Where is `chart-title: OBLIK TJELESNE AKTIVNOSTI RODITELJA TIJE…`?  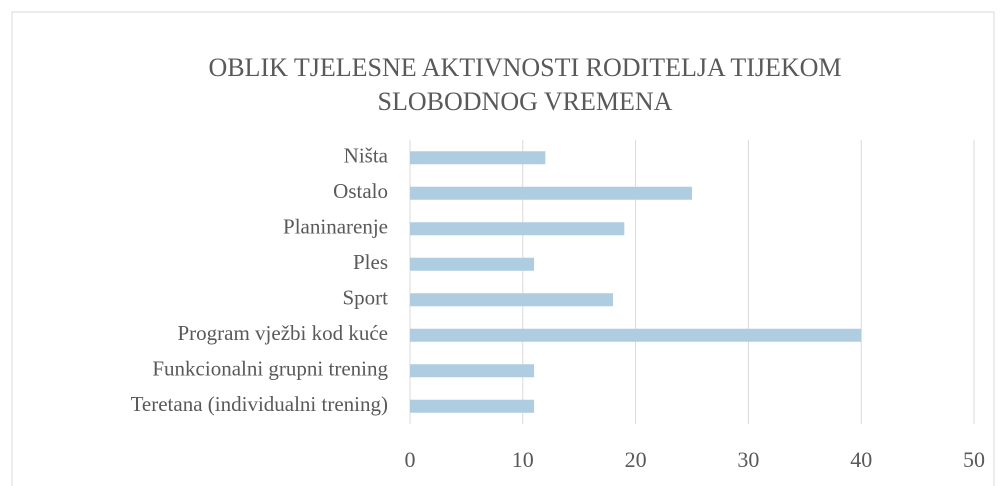
chart-title: OBLIK TJELESNE AKTIVNOSTI RODITELJA TIJE… is located at coordinates (524, 67).